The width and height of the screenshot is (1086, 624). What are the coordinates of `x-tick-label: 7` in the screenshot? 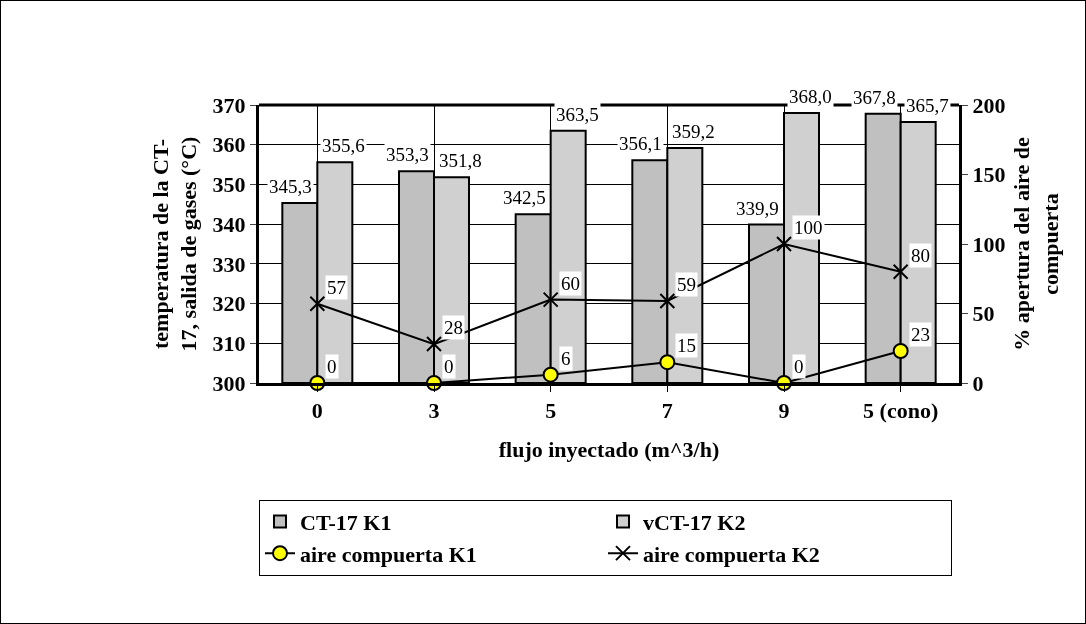 It's located at (667, 411).